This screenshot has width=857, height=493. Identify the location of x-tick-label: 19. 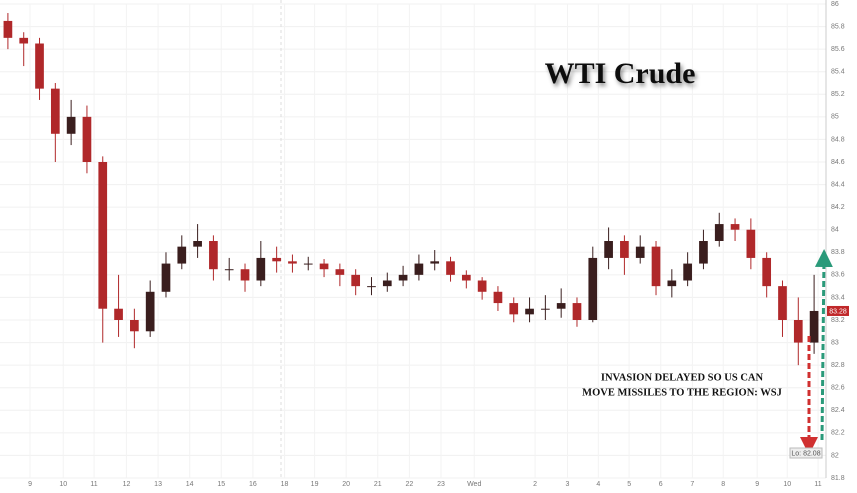
(315, 484).